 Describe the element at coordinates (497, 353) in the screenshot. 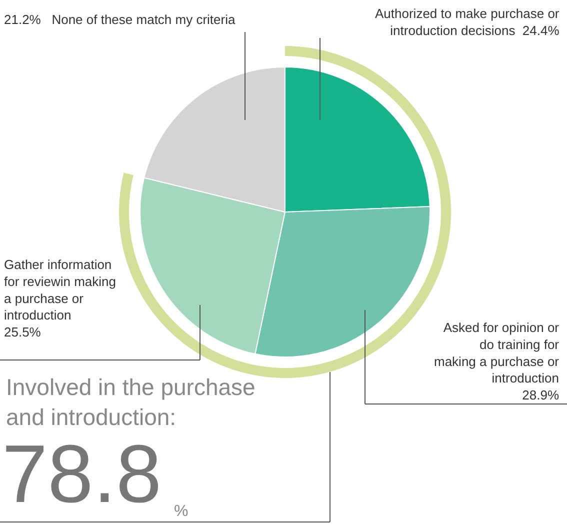

I see `slice-label: Asked for opinion or do training for making a purchase or introduction` at that location.